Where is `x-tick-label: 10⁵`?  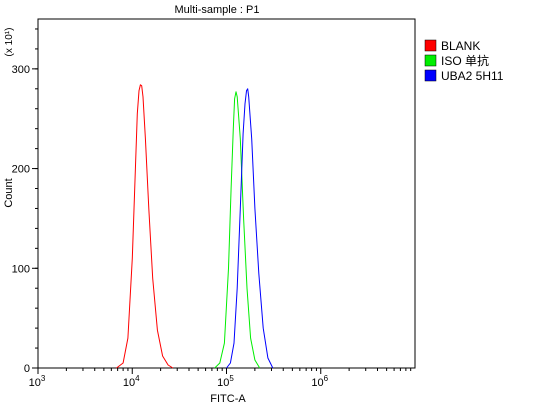
x-tick-label: 10⁵ is located at coordinates (225, 381).